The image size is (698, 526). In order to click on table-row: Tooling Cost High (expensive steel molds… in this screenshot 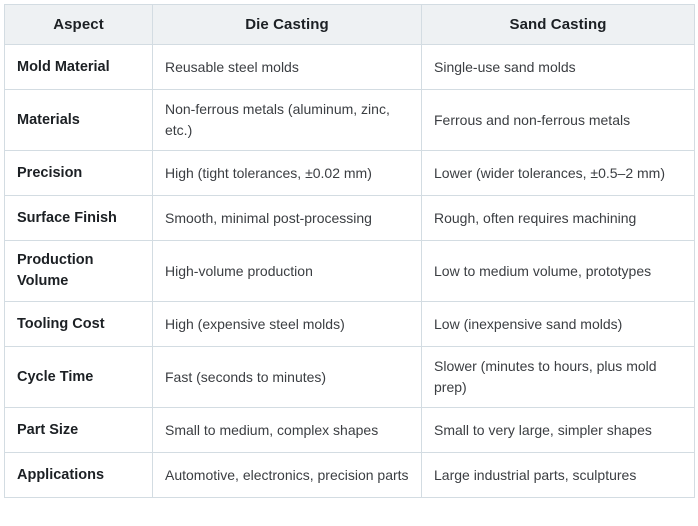, I will do `click(349, 324)`.